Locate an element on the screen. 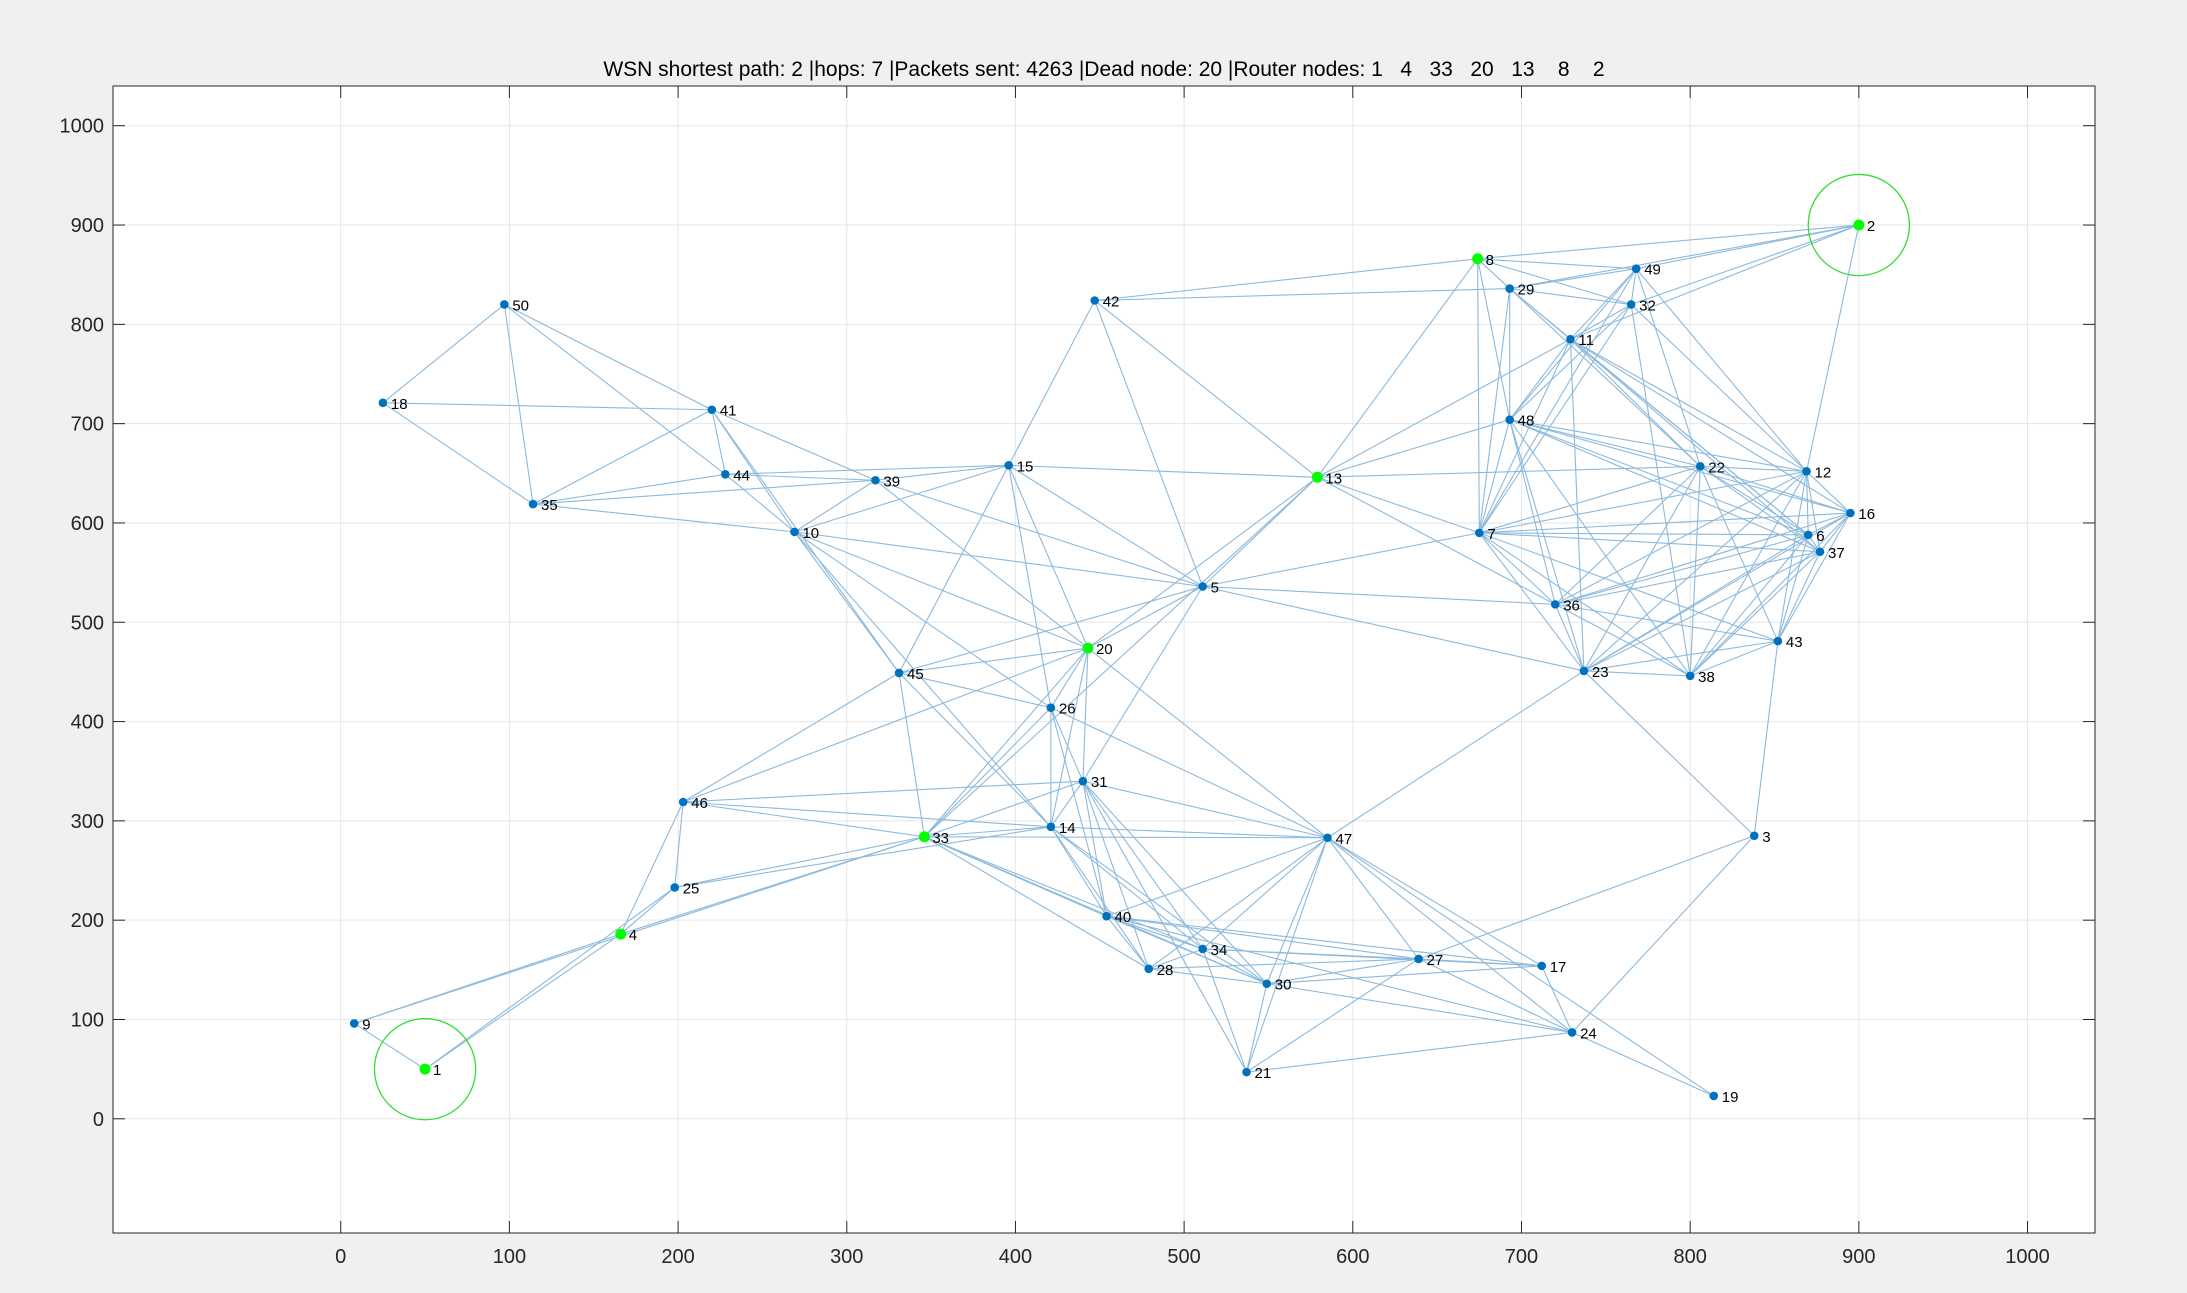 This screenshot has width=2187, height=1293. node-label-31: 31 is located at coordinates (1099, 782).